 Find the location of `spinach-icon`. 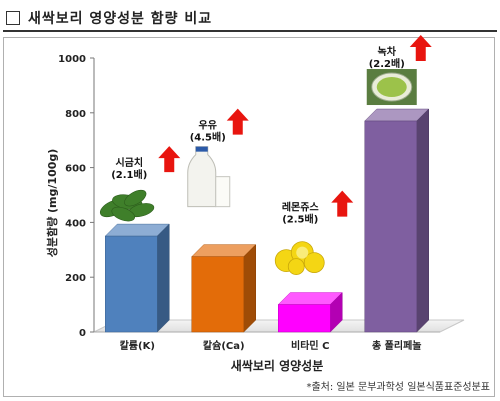

spinach-icon is located at coordinates (127, 205).